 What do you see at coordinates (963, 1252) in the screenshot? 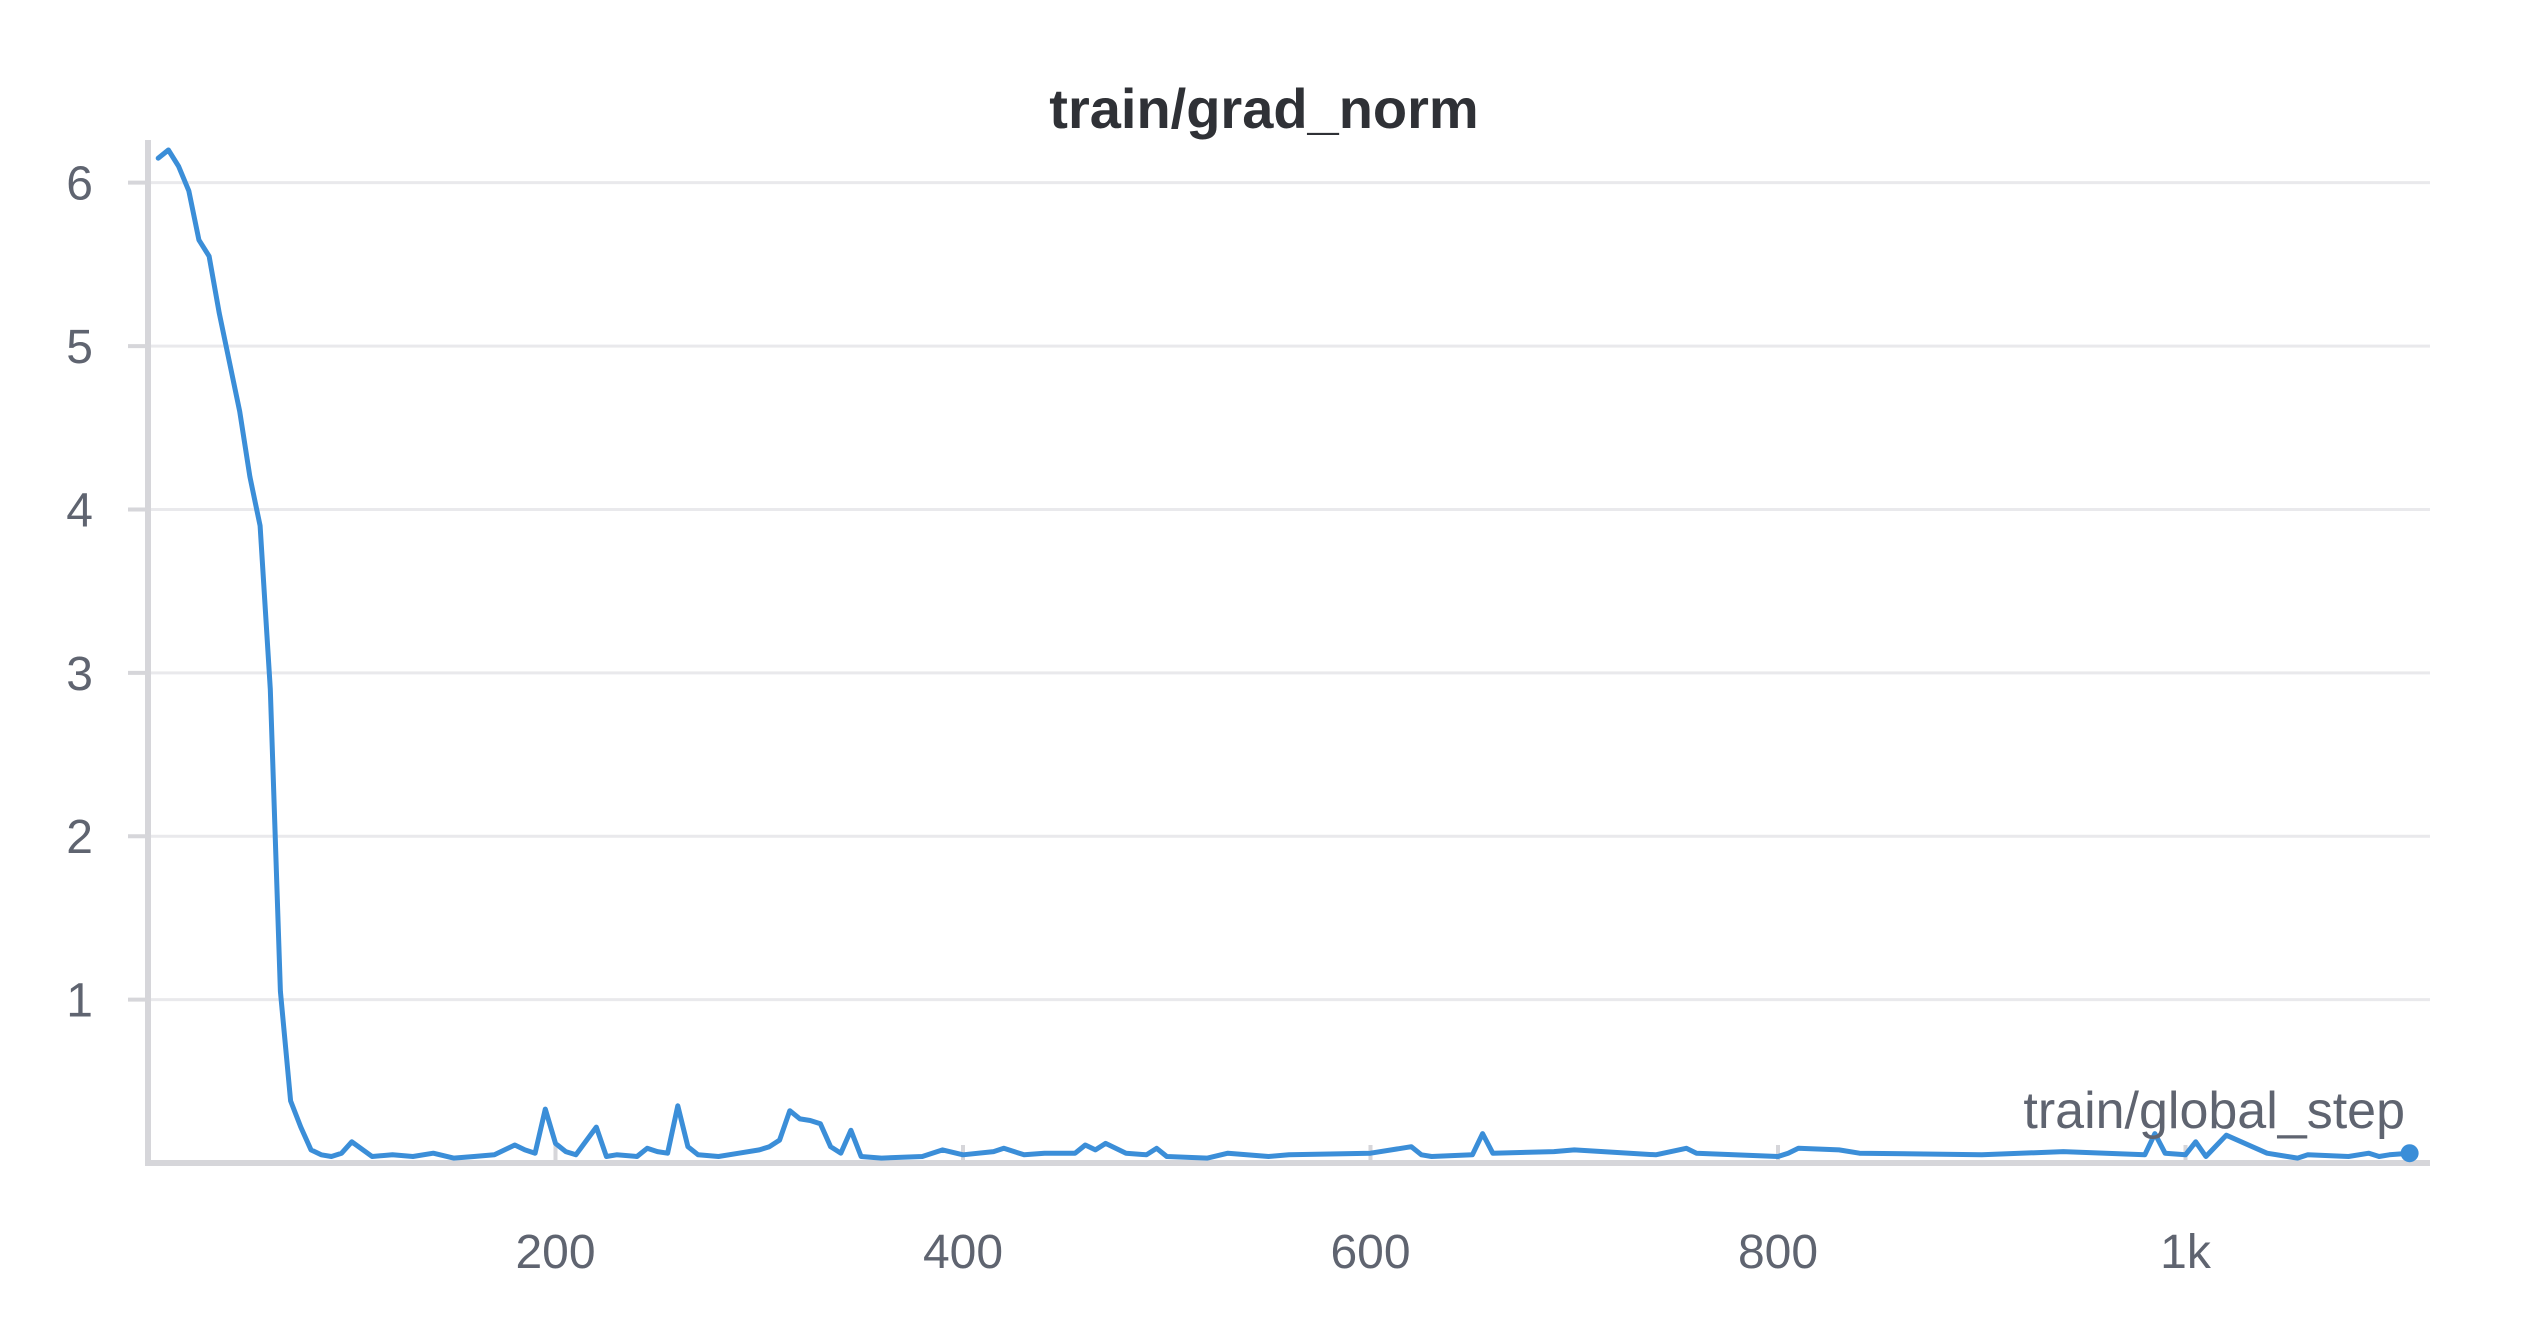
I see `x-tick-label: 400` at bounding box center [963, 1252].